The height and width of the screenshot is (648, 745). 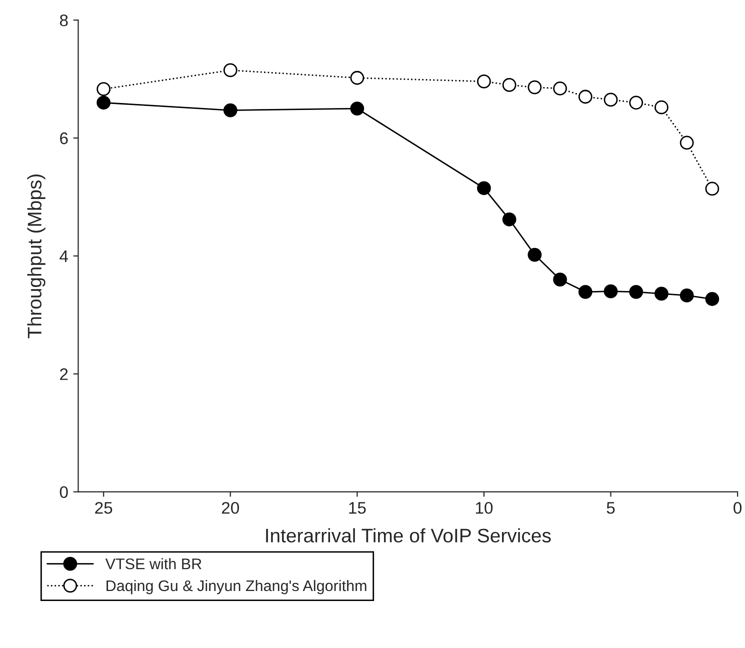 What do you see at coordinates (738, 508) in the screenshot?
I see `x-tick-label: 0` at bounding box center [738, 508].